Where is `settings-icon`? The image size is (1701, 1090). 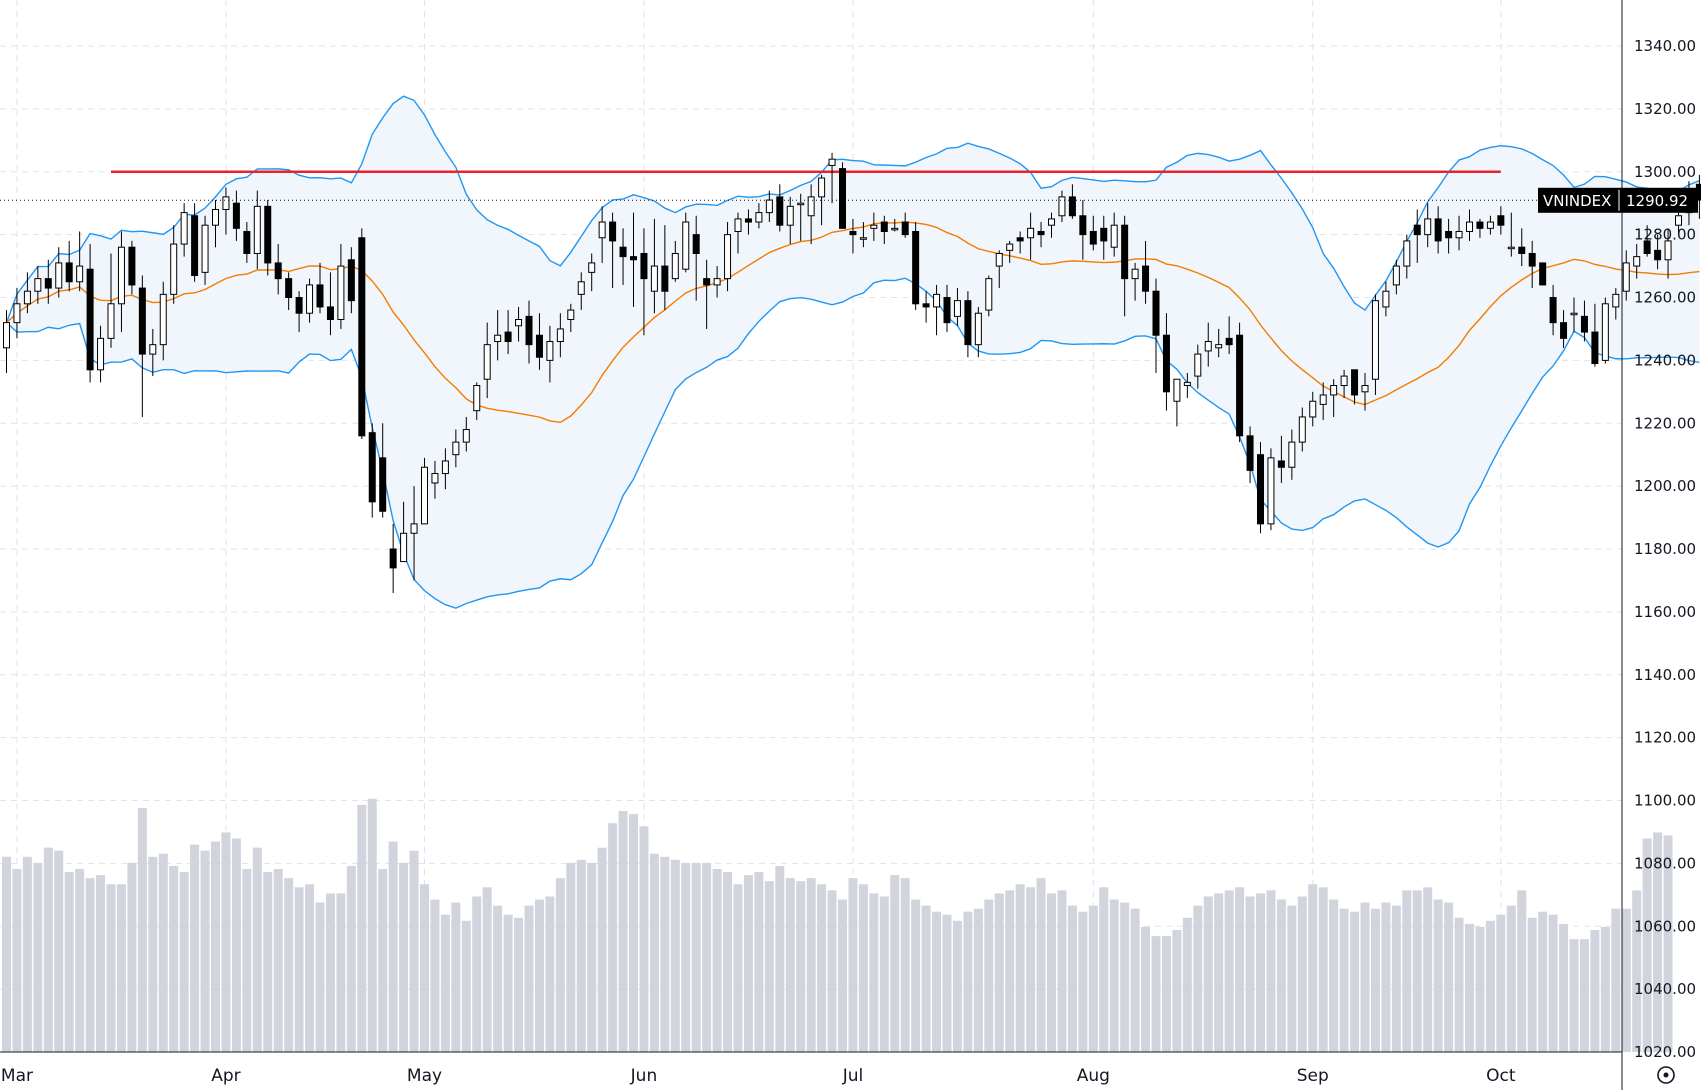
settings-icon is located at coordinates (1666, 1075).